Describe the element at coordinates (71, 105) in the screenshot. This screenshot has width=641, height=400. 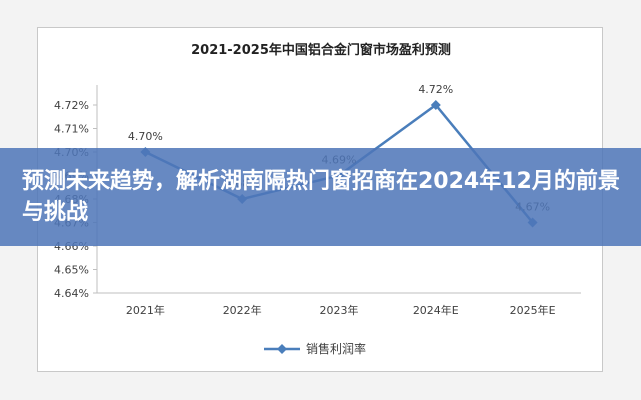
I see `y-tick-label: 4.72%` at that location.